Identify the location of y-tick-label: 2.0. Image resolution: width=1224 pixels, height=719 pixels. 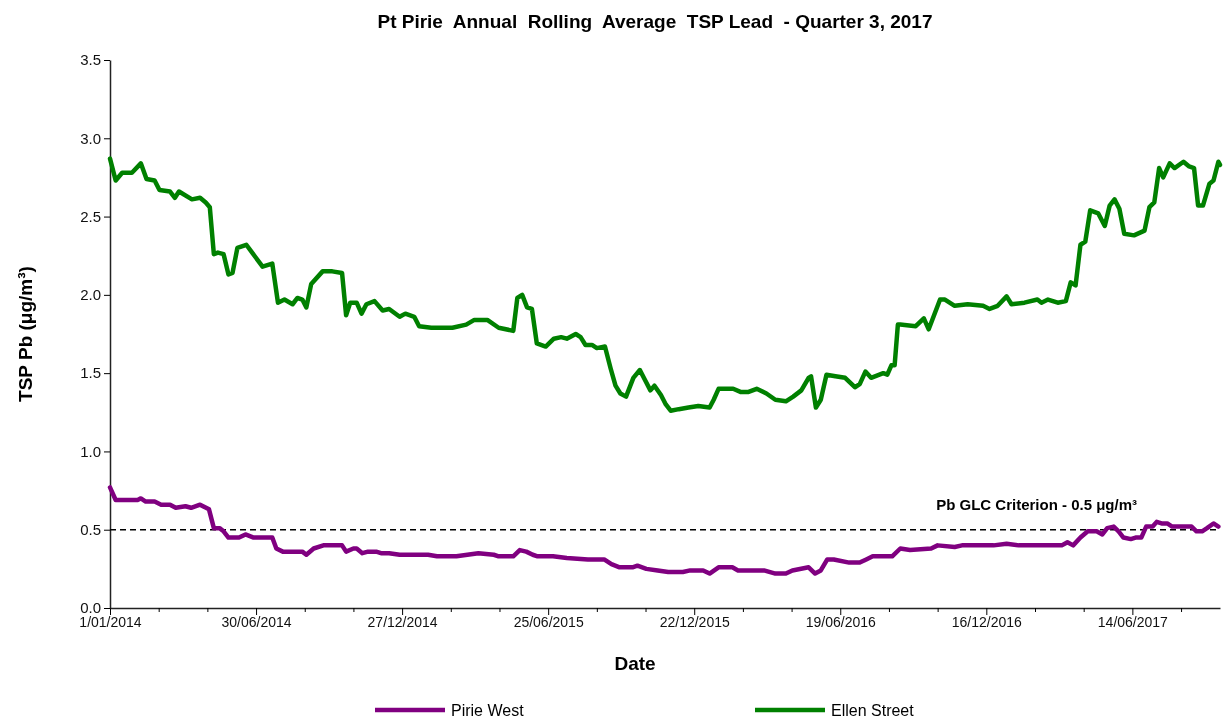
(90, 295).